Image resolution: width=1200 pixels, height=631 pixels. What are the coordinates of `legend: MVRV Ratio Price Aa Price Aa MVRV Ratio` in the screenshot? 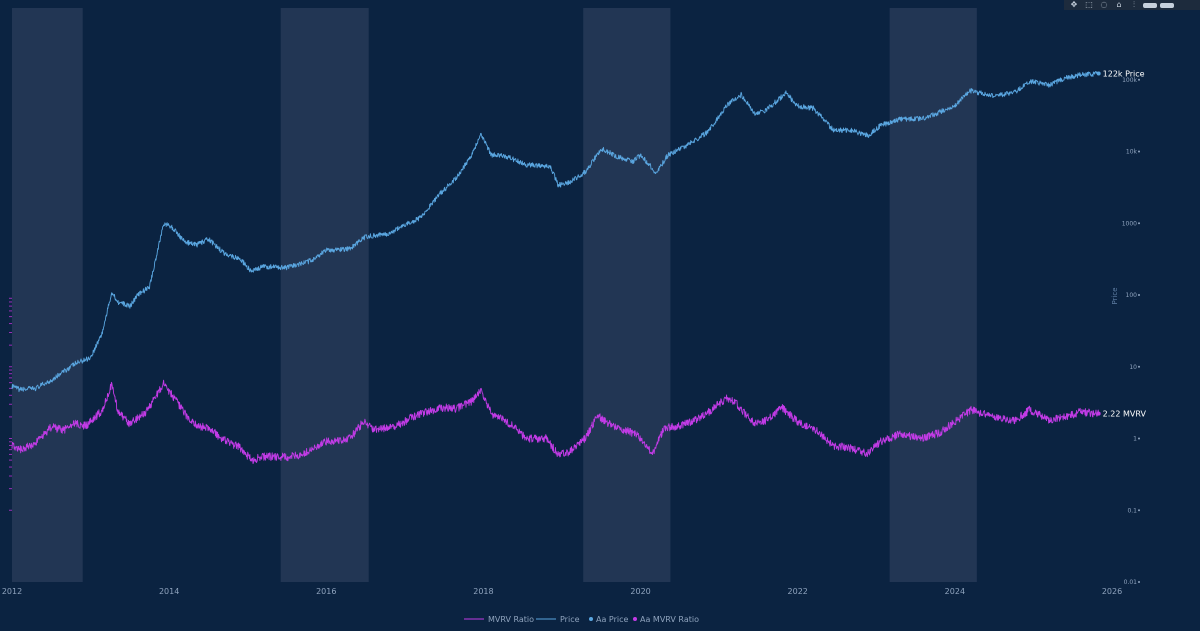 It's located at (581, 619).